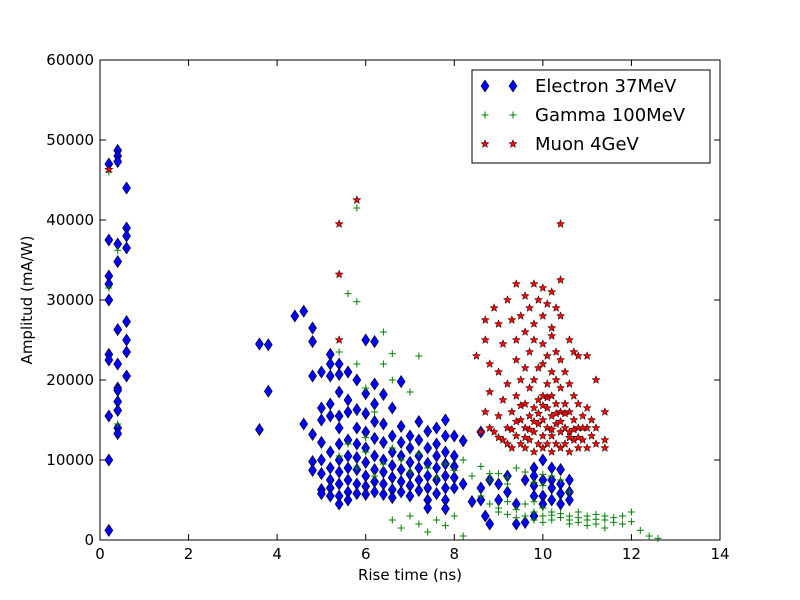 This screenshot has height=600, width=800. I want to click on x-tick-label: 6, so click(366, 554).